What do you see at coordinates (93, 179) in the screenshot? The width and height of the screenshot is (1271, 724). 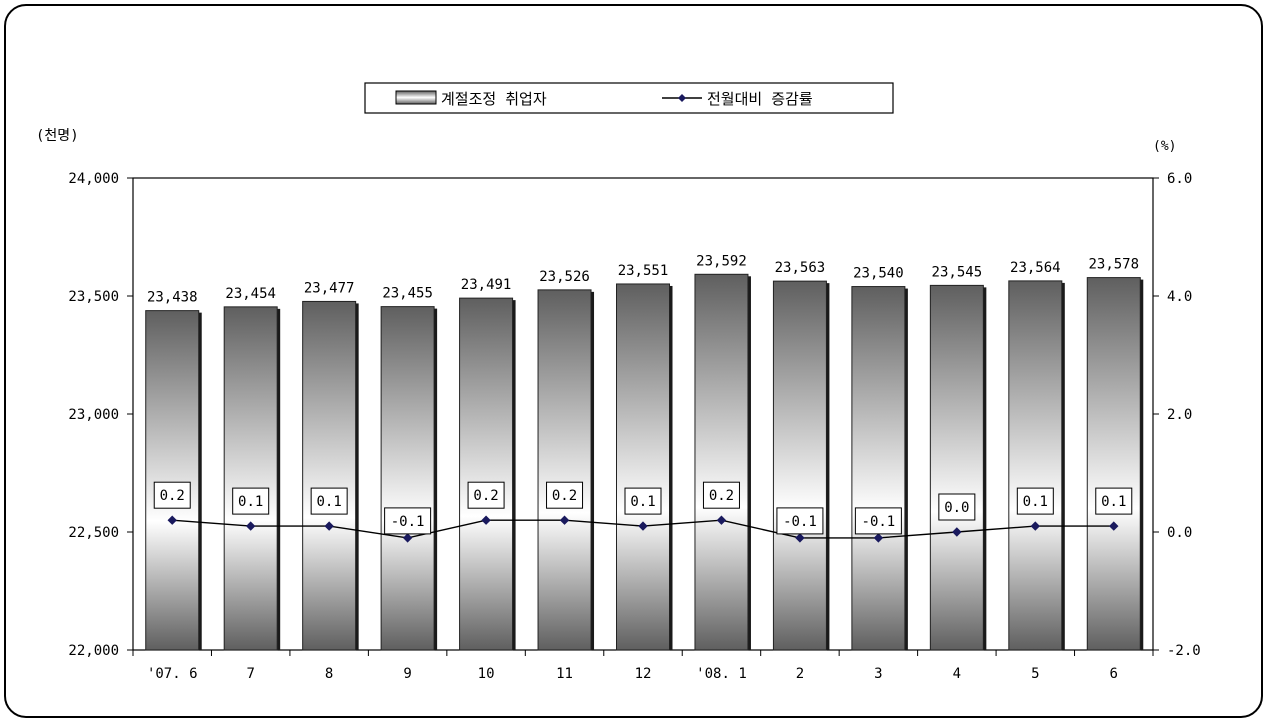 I see `y-left-tick-label: 24,000` at bounding box center [93, 179].